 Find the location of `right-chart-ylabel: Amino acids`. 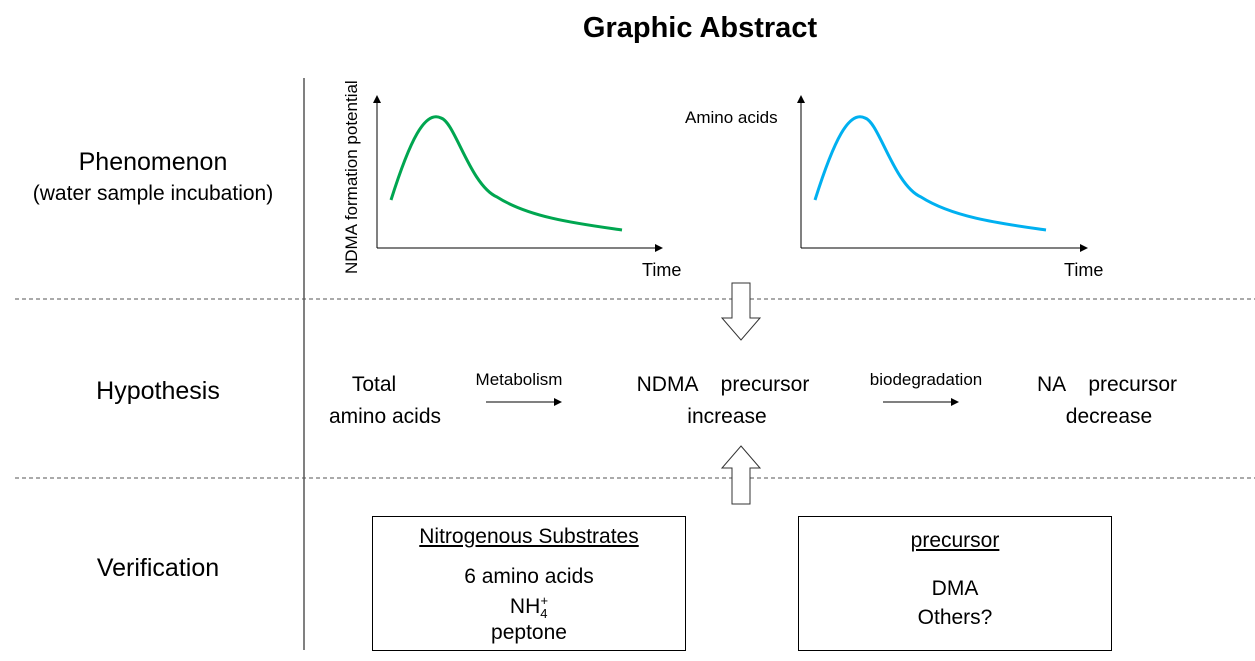

right-chart-ylabel: Amino acids is located at coordinates (731, 117).